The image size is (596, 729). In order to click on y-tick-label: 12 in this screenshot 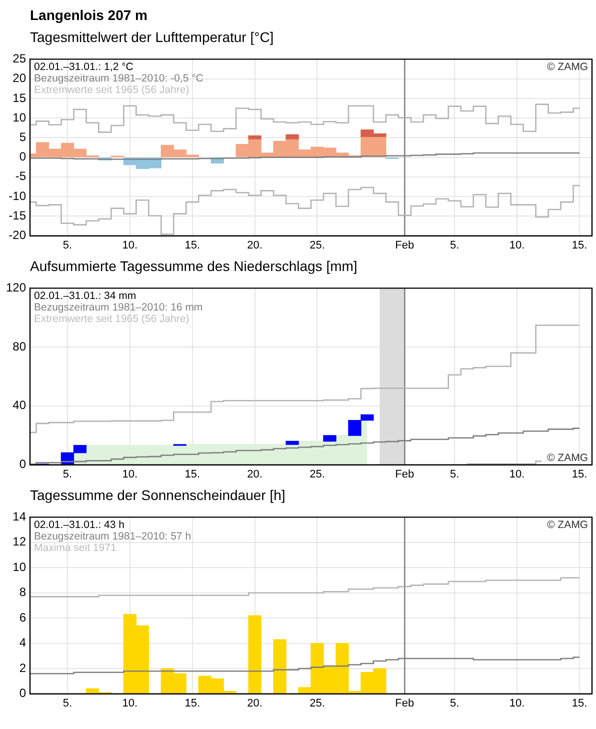, I will do `click(19, 541)`.